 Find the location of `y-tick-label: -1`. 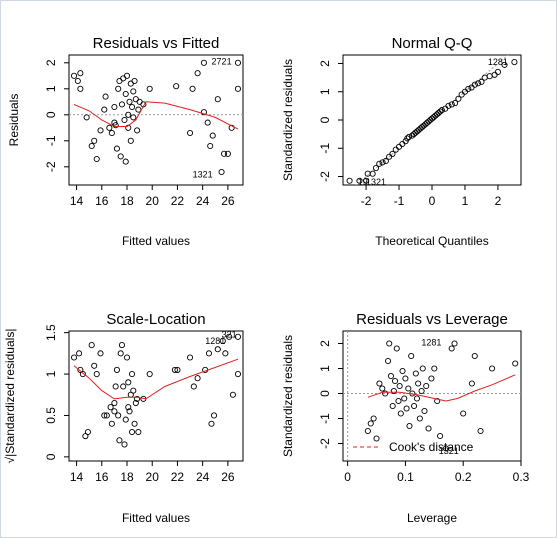

y-tick-label: -1 is located at coordinates (325, 148).